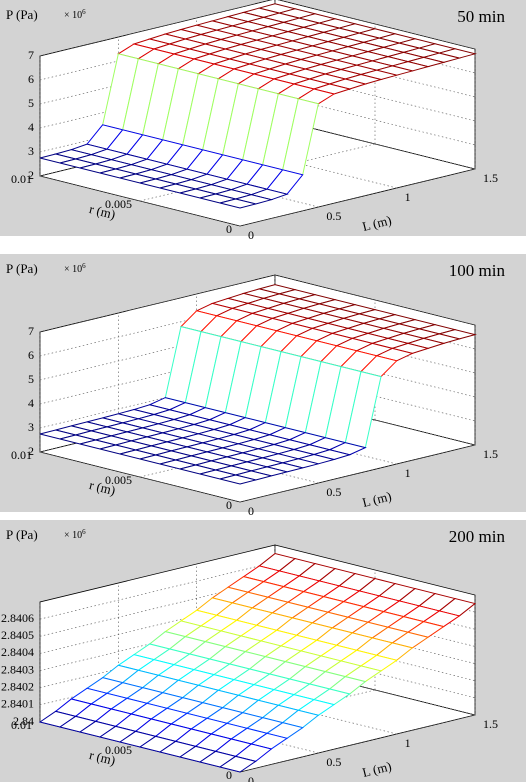 The height and width of the screenshot is (782, 526). What do you see at coordinates (17, 669) in the screenshot?
I see `z-tick-label: 2.8403` at bounding box center [17, 669].